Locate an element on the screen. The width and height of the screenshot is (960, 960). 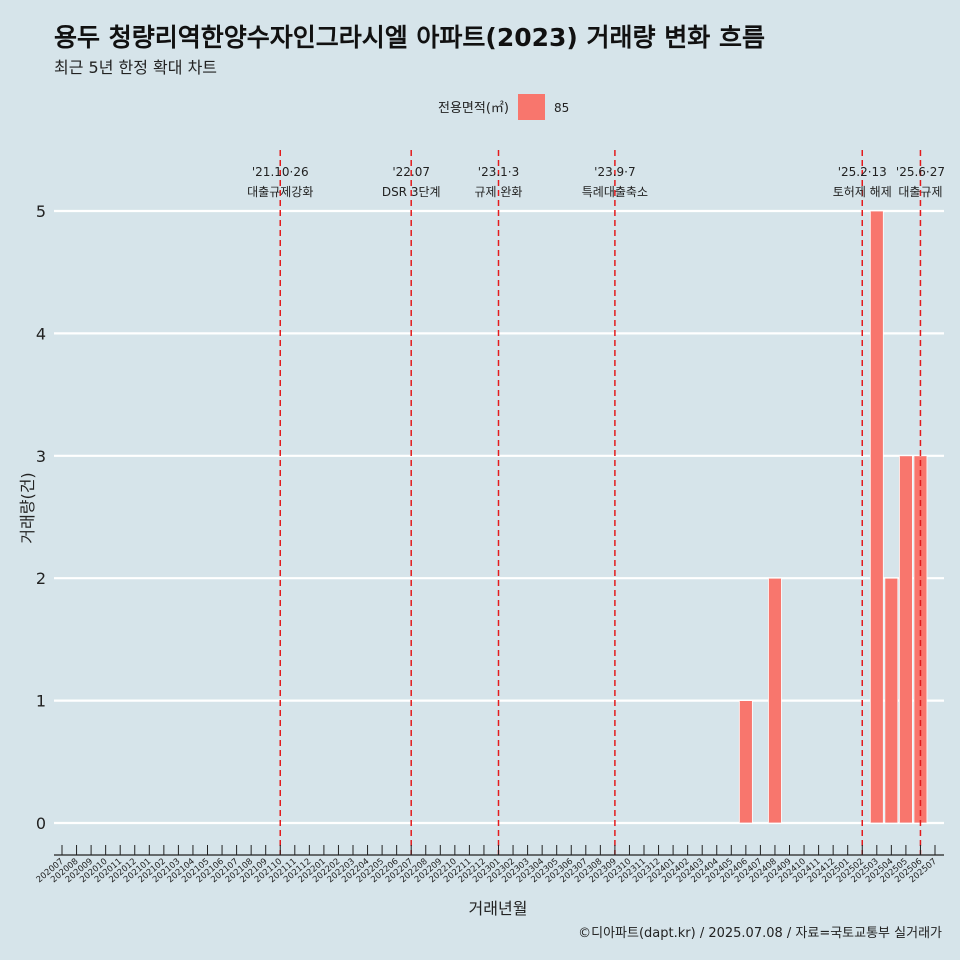
annotation-date: '21.10·26 is located at coordinates (280, 172).